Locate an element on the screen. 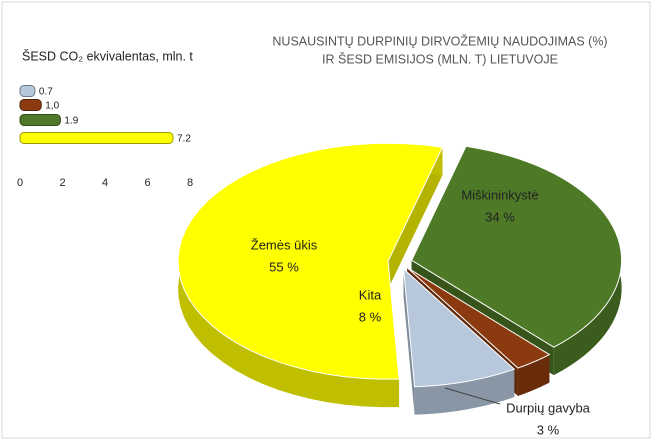 This screenshot has height=441, width=653. x-tick-label: 4 is located at coordinates (105, 183).